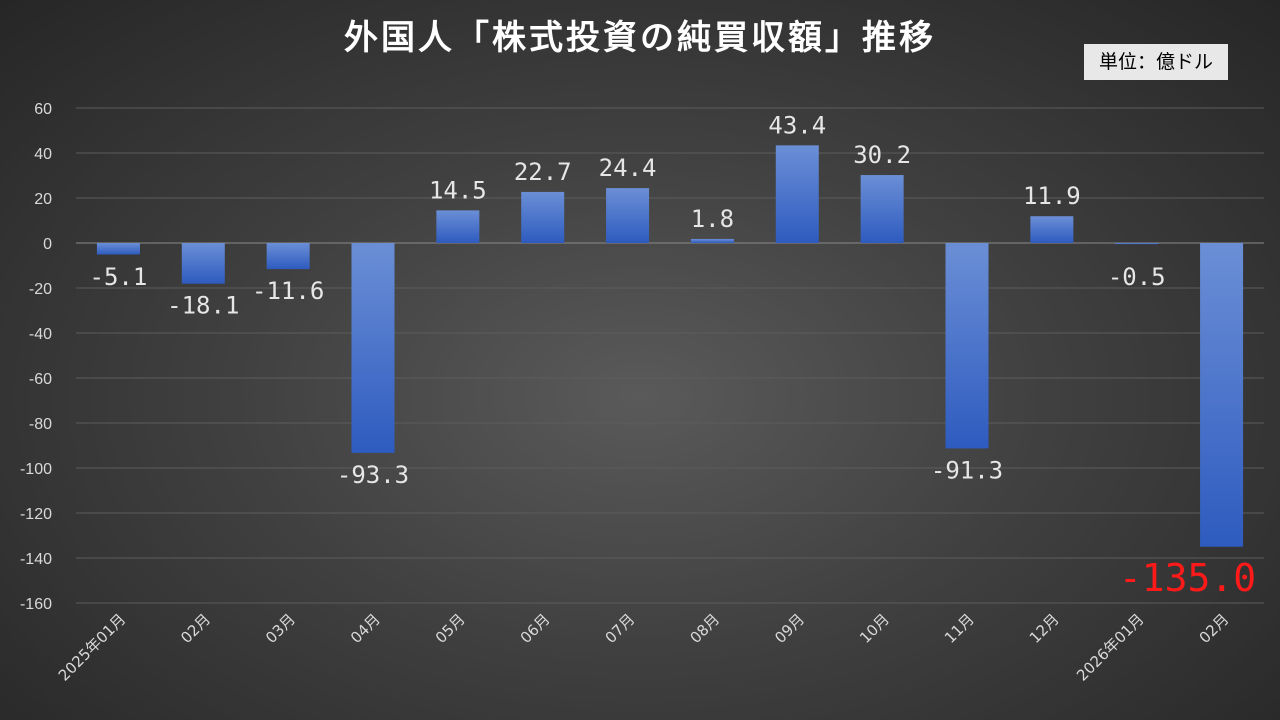 This screenshot has height=720, width=1280. I want to click on data-label: -93.3, so click(373, 475).